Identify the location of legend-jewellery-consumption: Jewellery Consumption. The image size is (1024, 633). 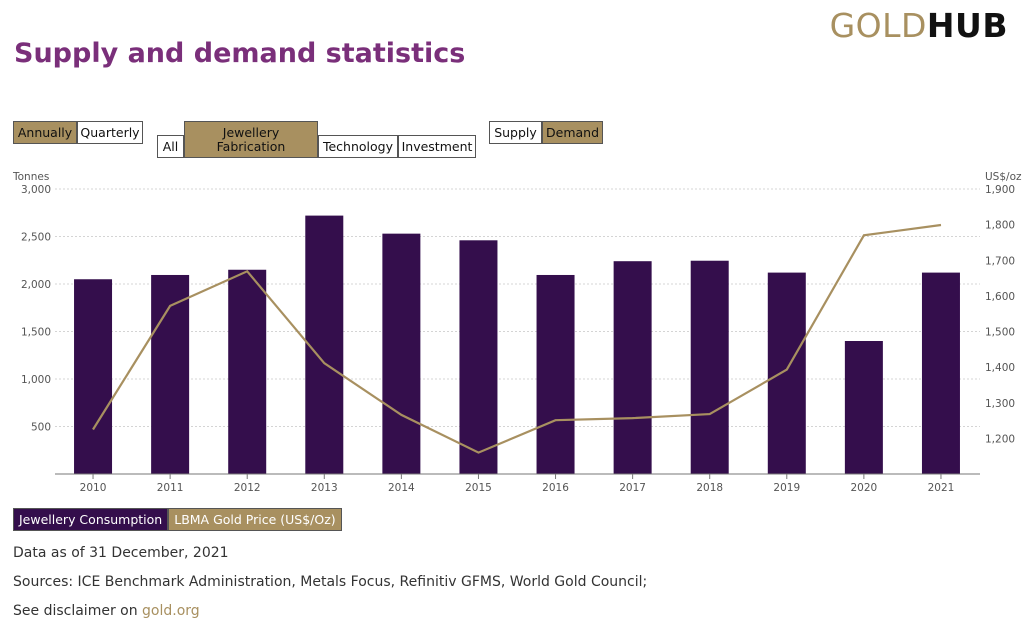
(91, 519).